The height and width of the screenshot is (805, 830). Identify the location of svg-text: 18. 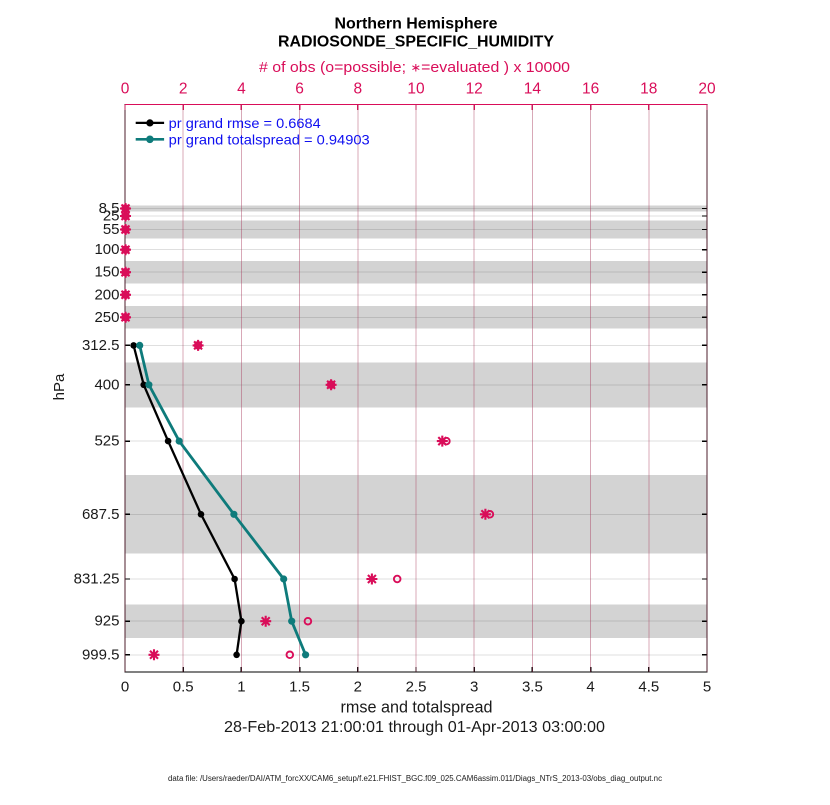
(648, 89).